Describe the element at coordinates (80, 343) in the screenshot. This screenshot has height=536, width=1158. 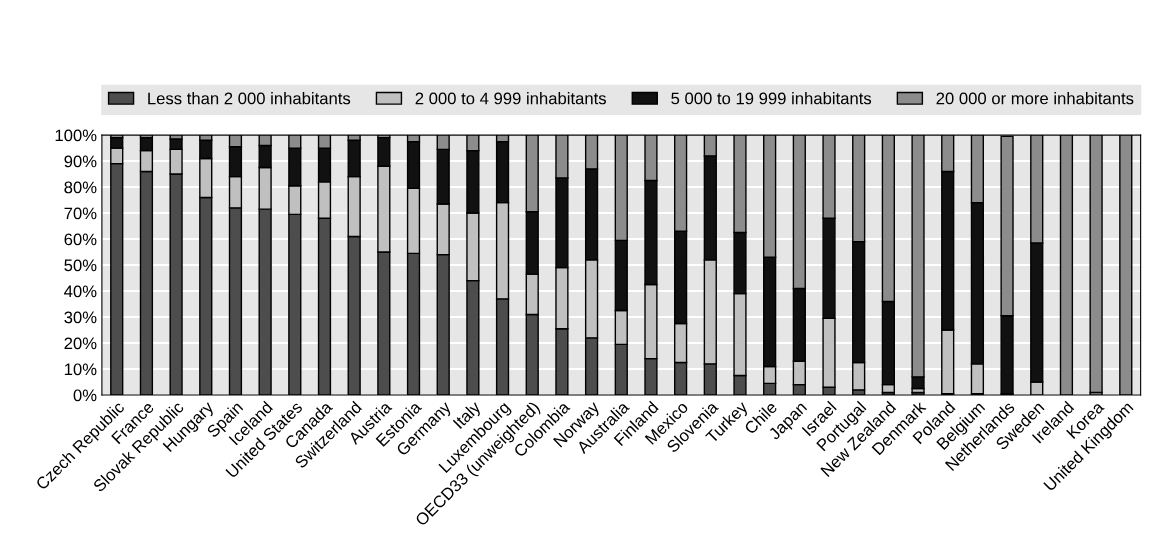
I see `y-tick-label: 20%` at that location.